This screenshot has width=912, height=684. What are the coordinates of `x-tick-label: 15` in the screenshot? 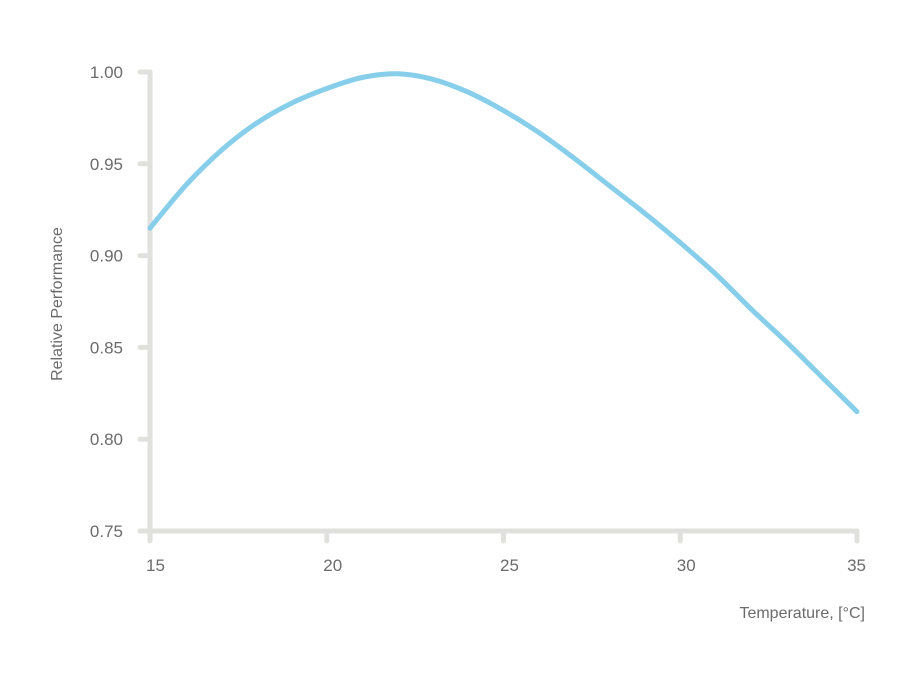 It's located at (155, 565).